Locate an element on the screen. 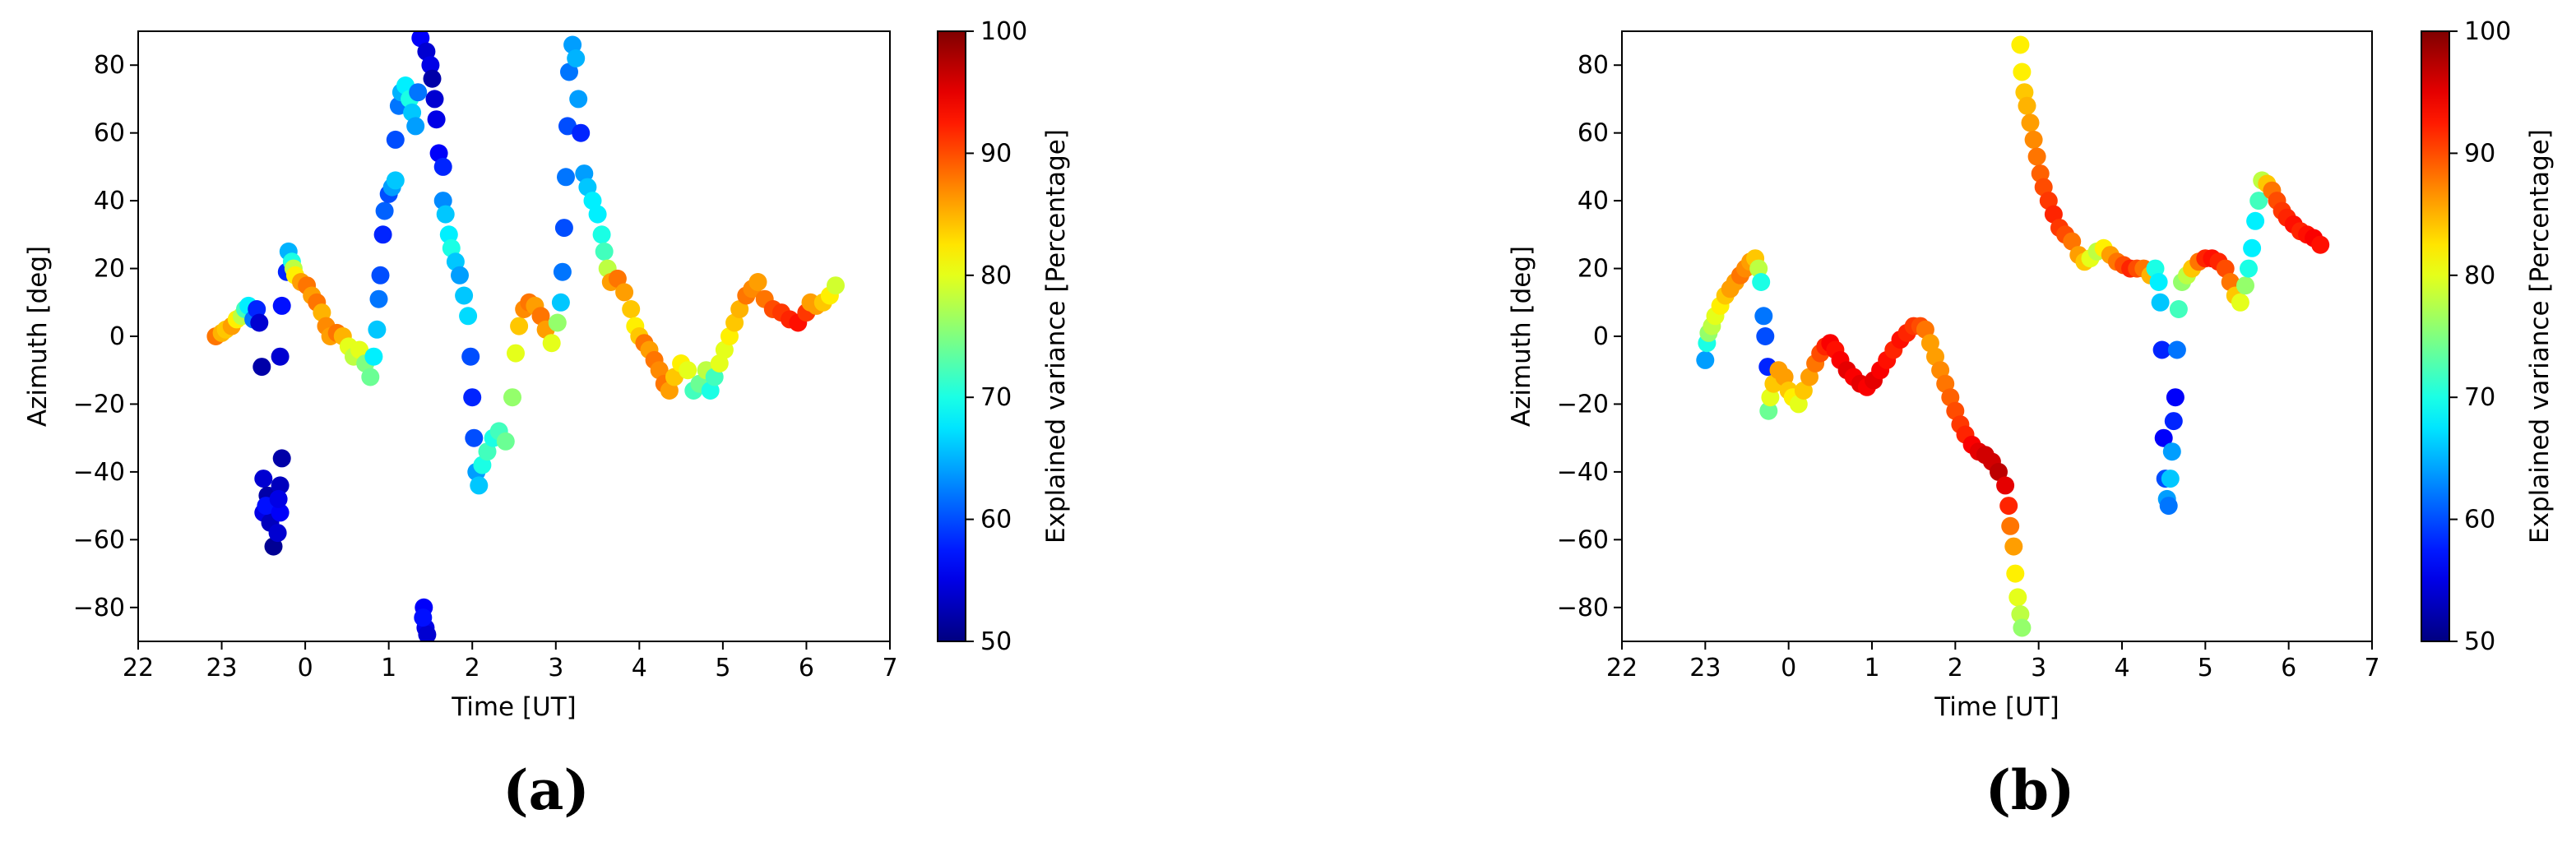 The height and width of the screenshot is (842, 2576). y-tick-label: 0 is located at coordinates (1601, 336).